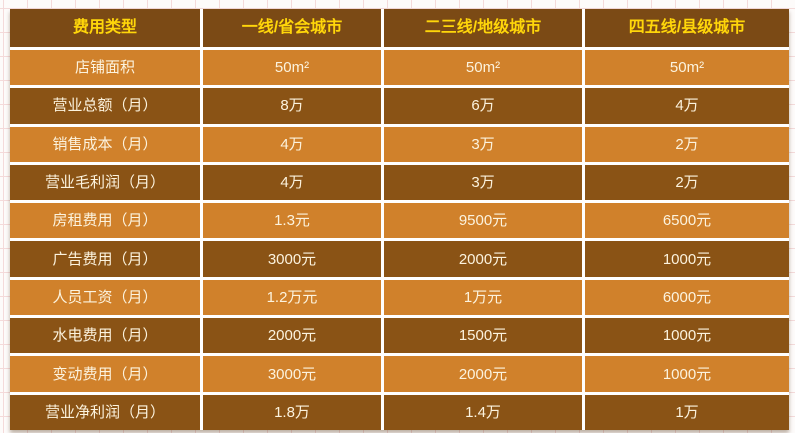 The height and width of the screenshot is (433, 795). I want to click on table-cell: 1万元, so click(483, 297).